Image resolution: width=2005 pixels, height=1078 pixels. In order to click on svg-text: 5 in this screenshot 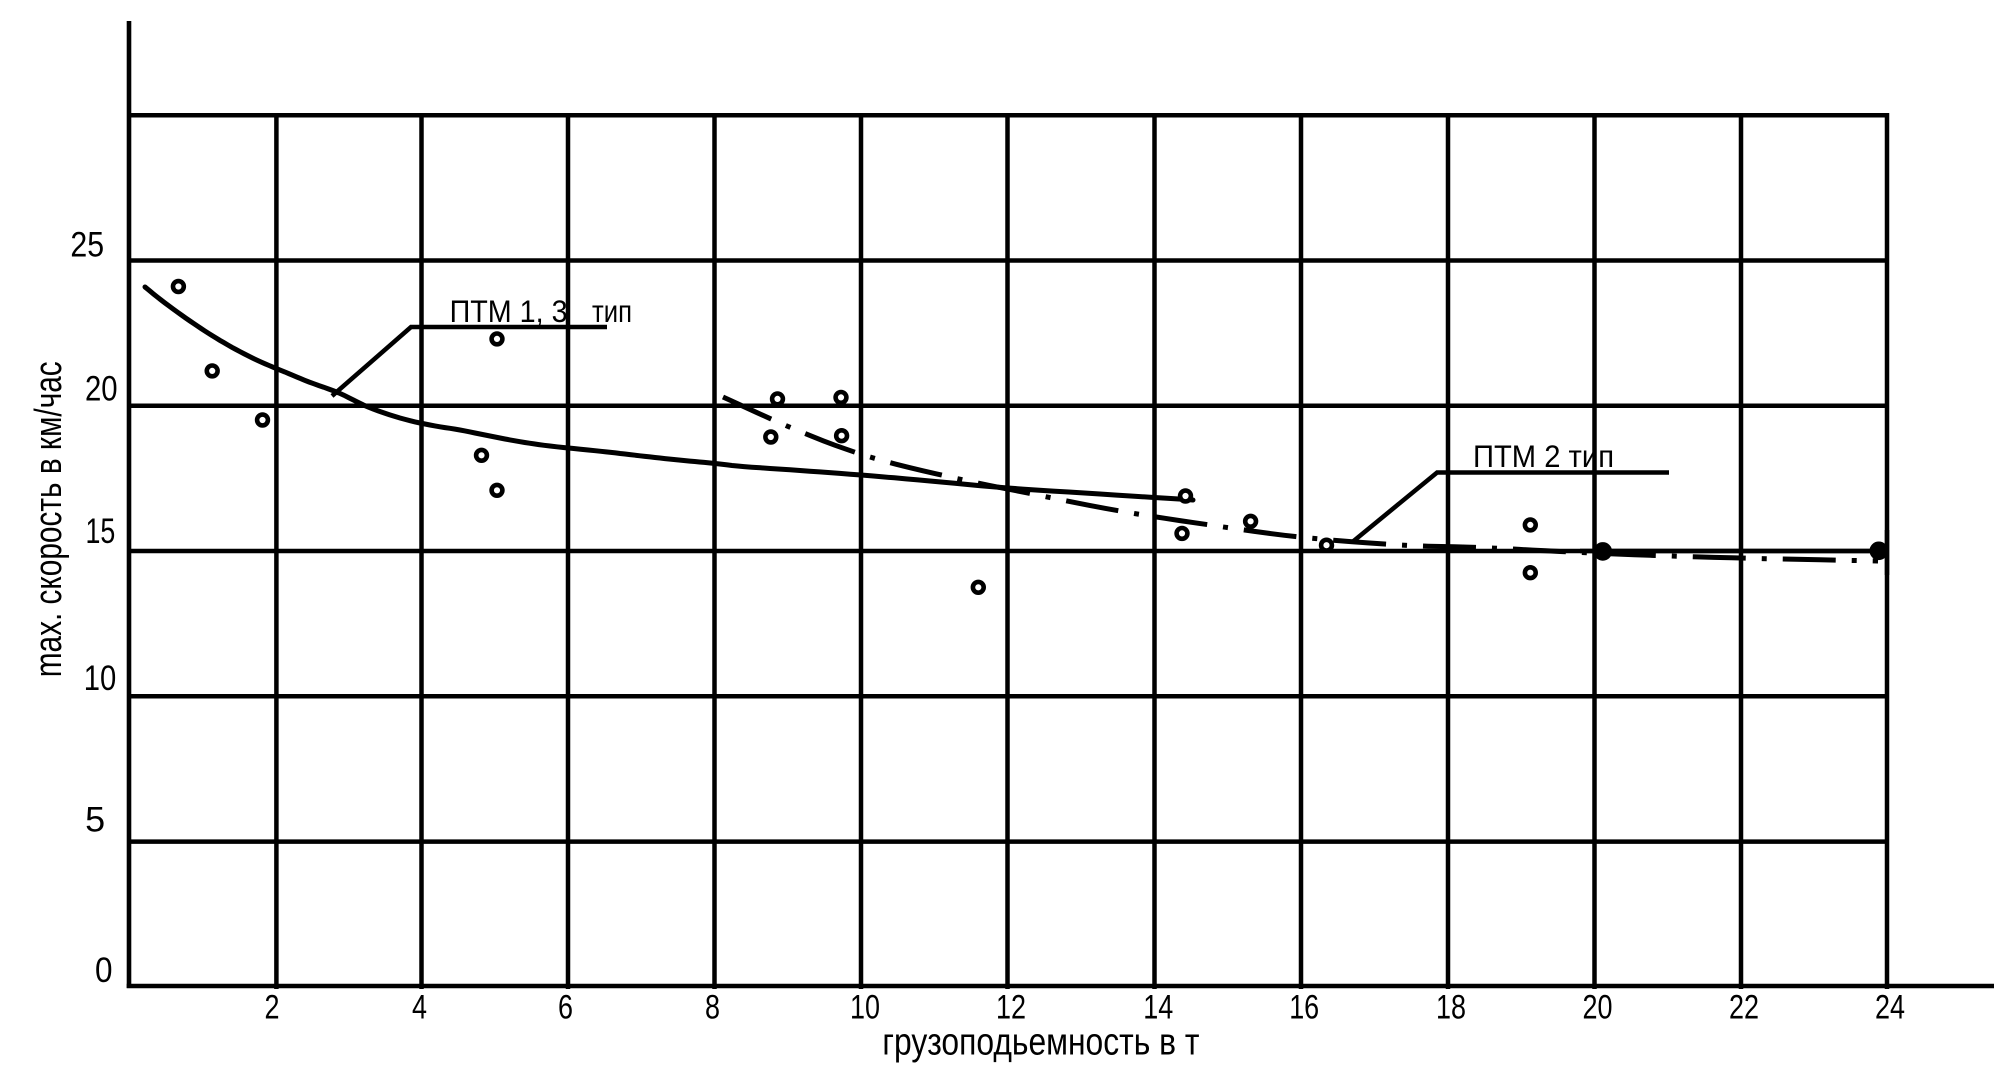, I will do `click(95, 820)`.